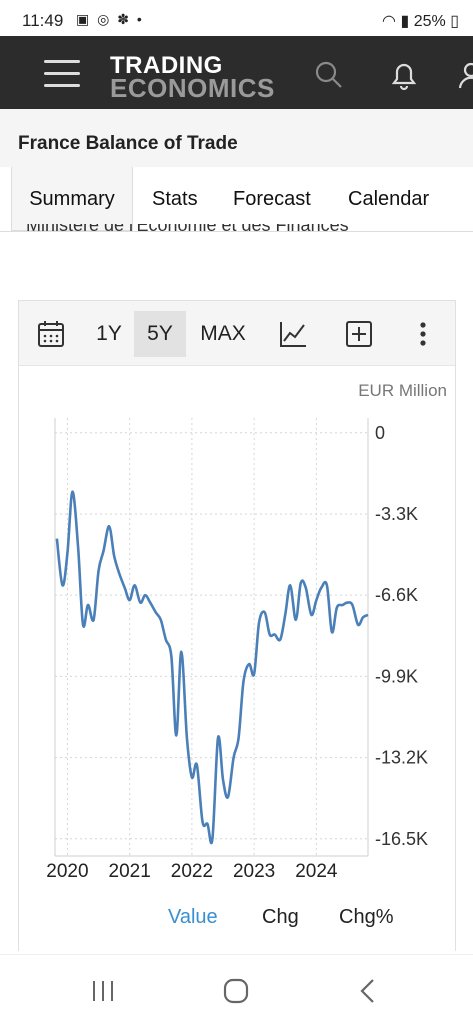  Describe the element at coordinates (62, 74) in the screenshot. I see `menu-icon` at that location.